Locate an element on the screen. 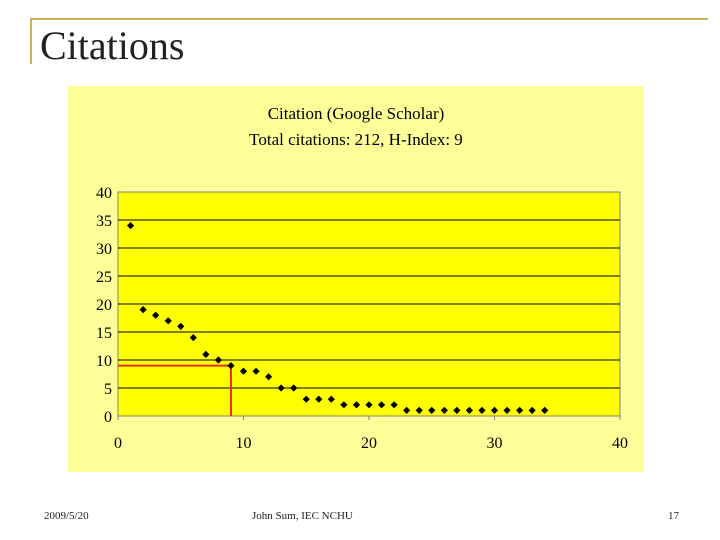 The height and width of the screenshot is (540, 720). chart-subtitle: Total citations: 212, H-Index: 9 is located at coordinates (356, 139).